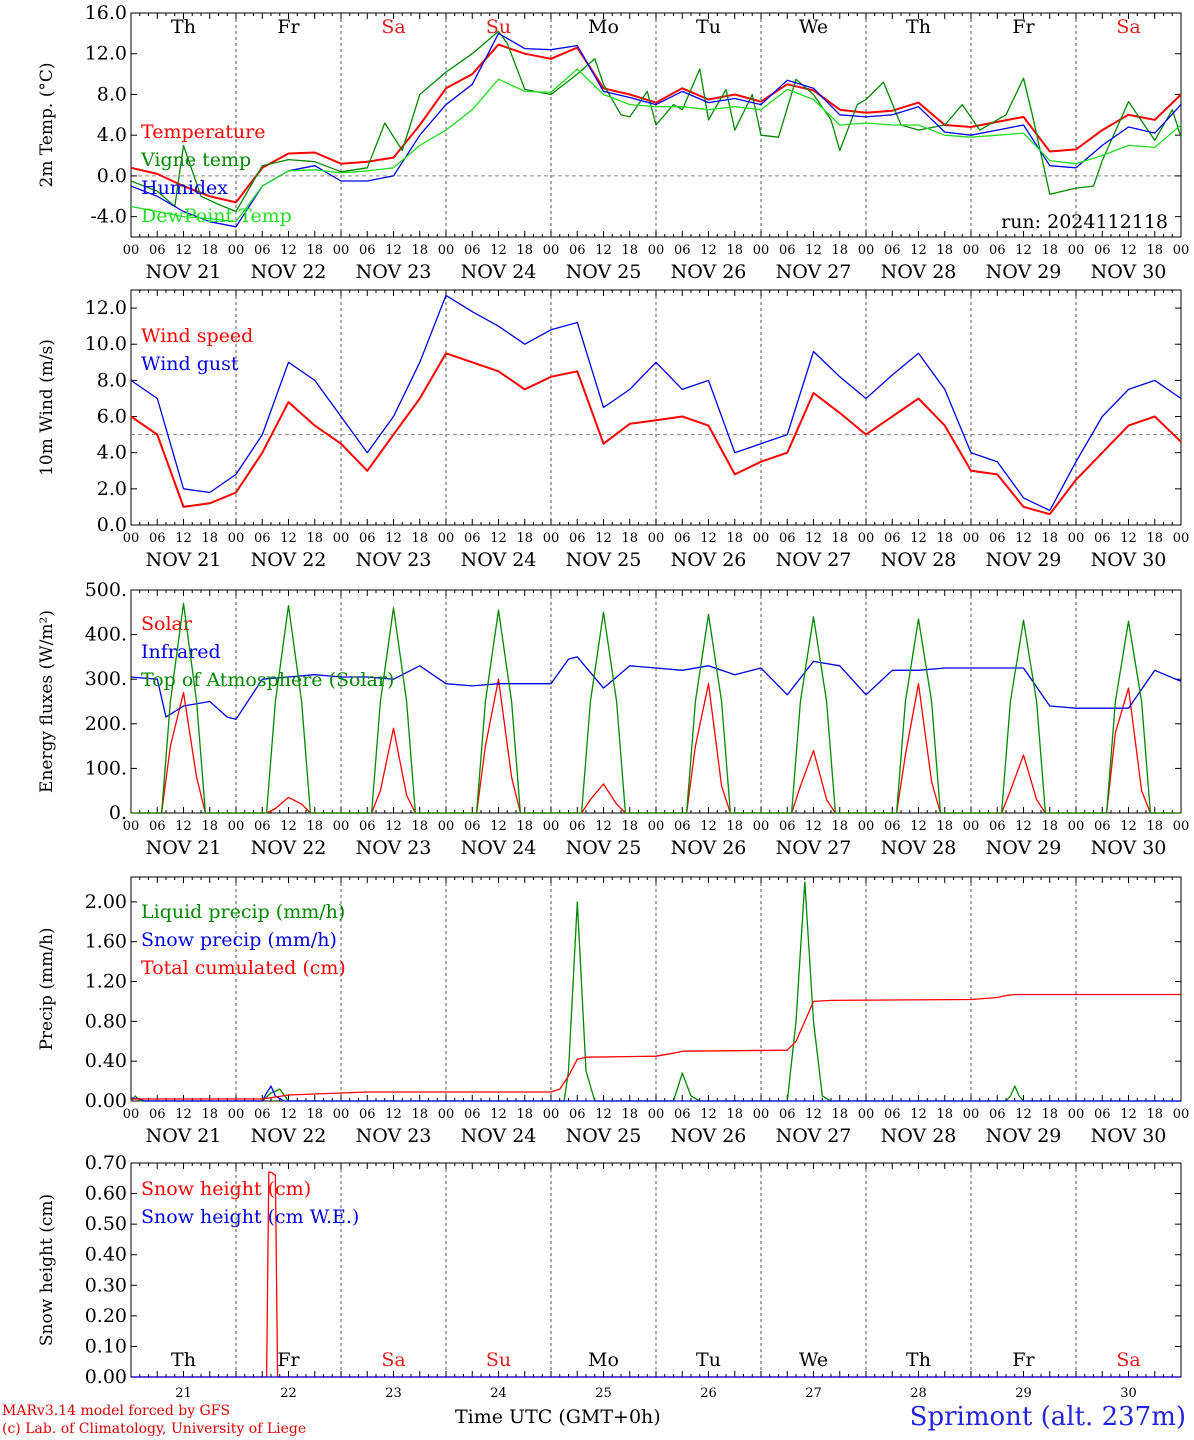  I want to click on day-number: 24, so click(498, 1393).